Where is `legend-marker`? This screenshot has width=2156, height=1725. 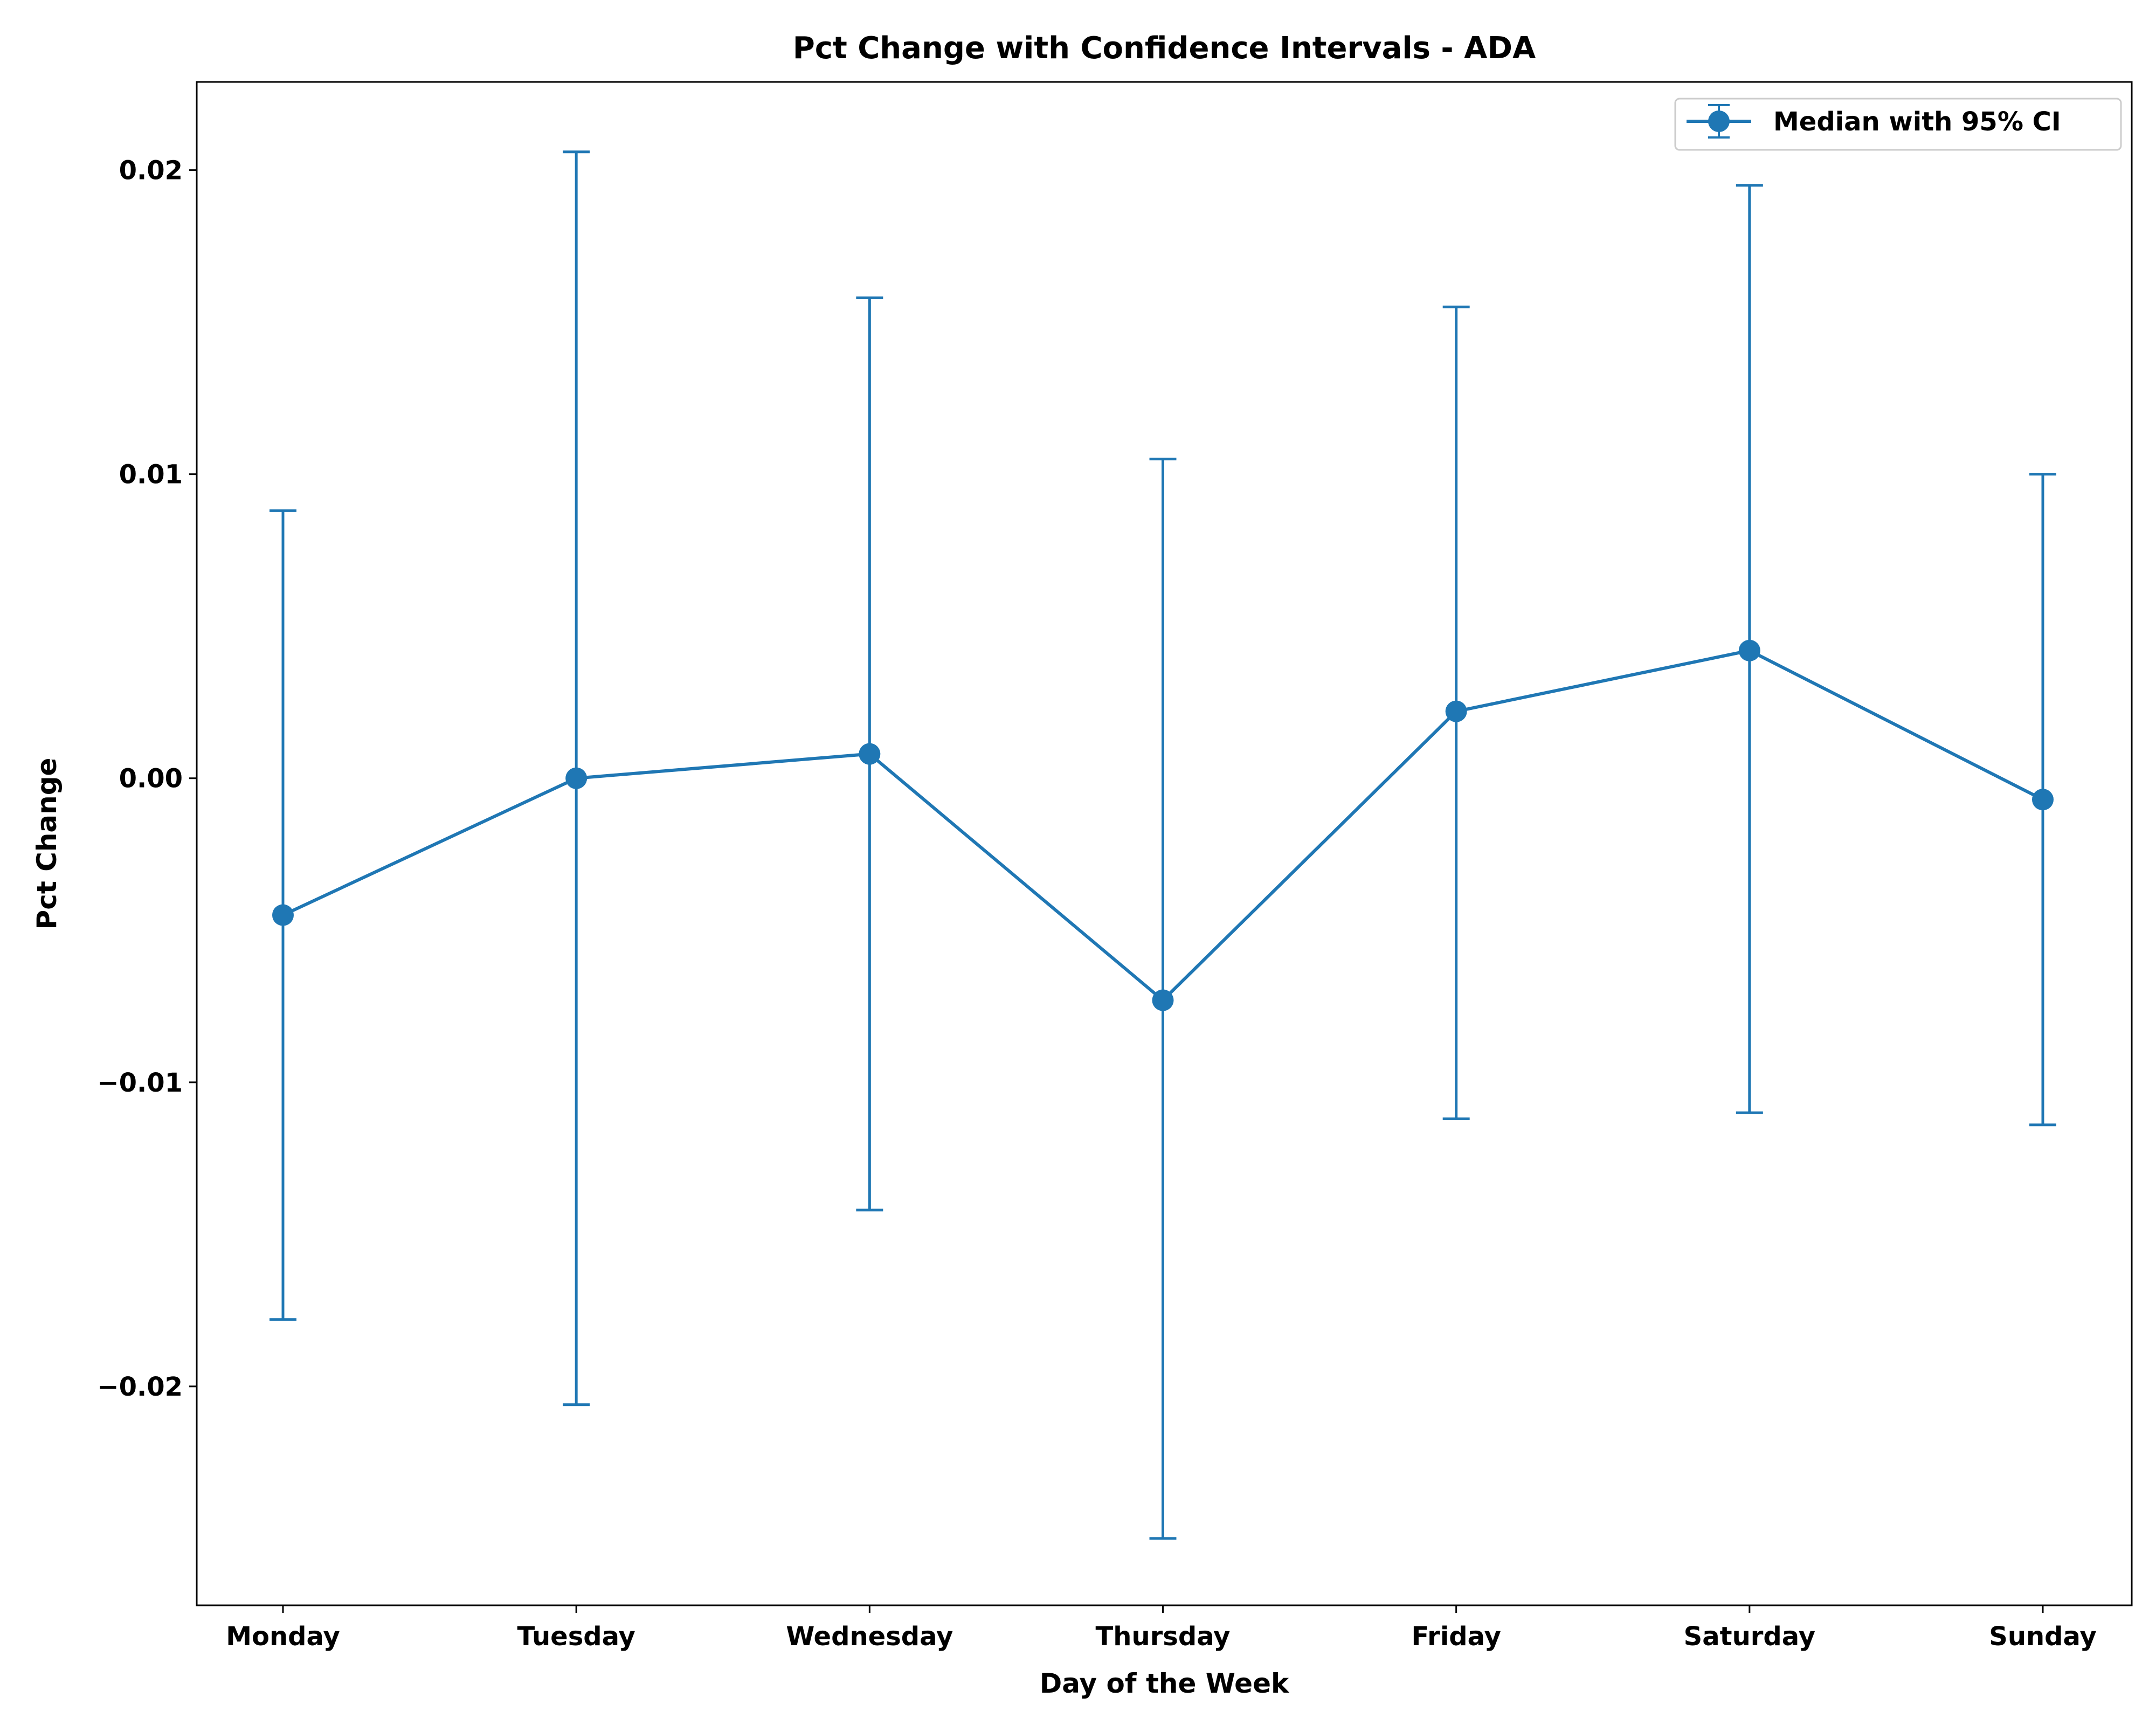 legend-marker is located at coordinates (1719, 121).